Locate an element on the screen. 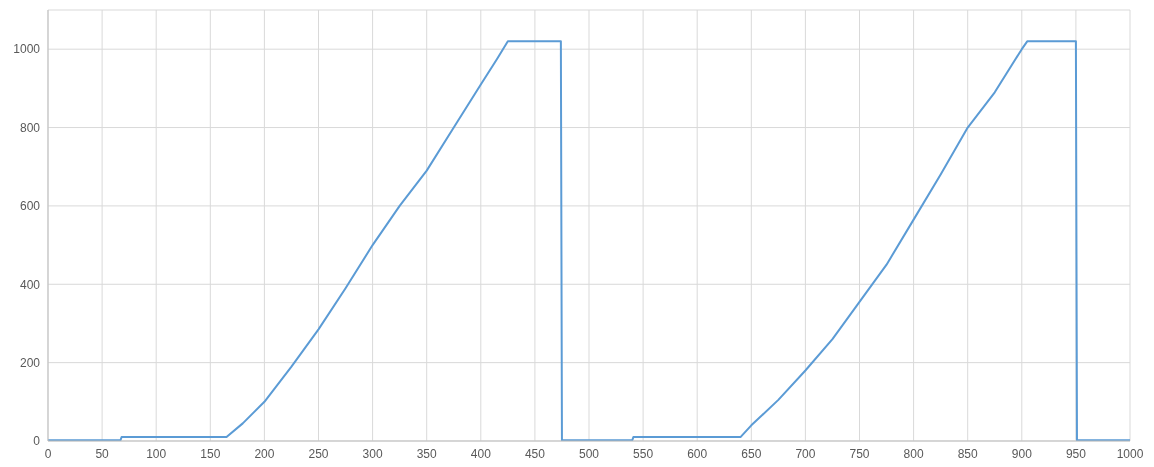 The width and height of the screenshot is (1154, 467). x-tick-label: 900 is located at coordinates (1022, 453).